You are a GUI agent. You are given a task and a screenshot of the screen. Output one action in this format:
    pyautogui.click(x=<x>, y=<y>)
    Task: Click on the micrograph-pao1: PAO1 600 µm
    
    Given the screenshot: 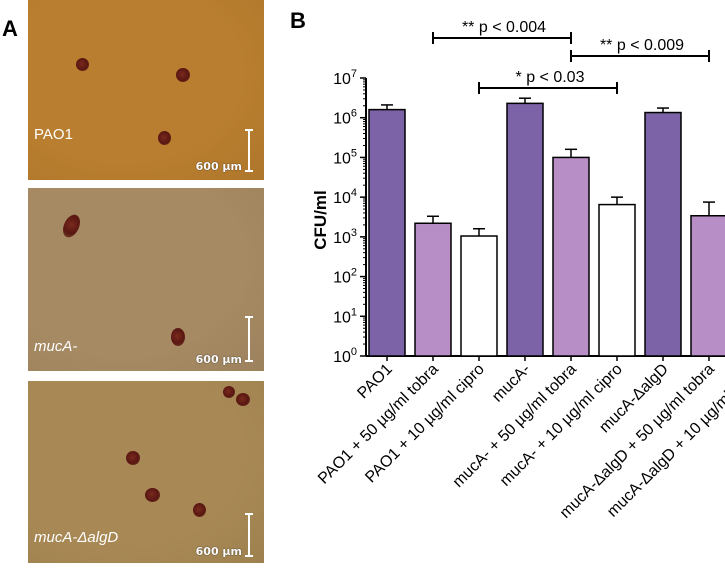 What is the action you would take?
    pyautogui.click(x=146, y=90)
    